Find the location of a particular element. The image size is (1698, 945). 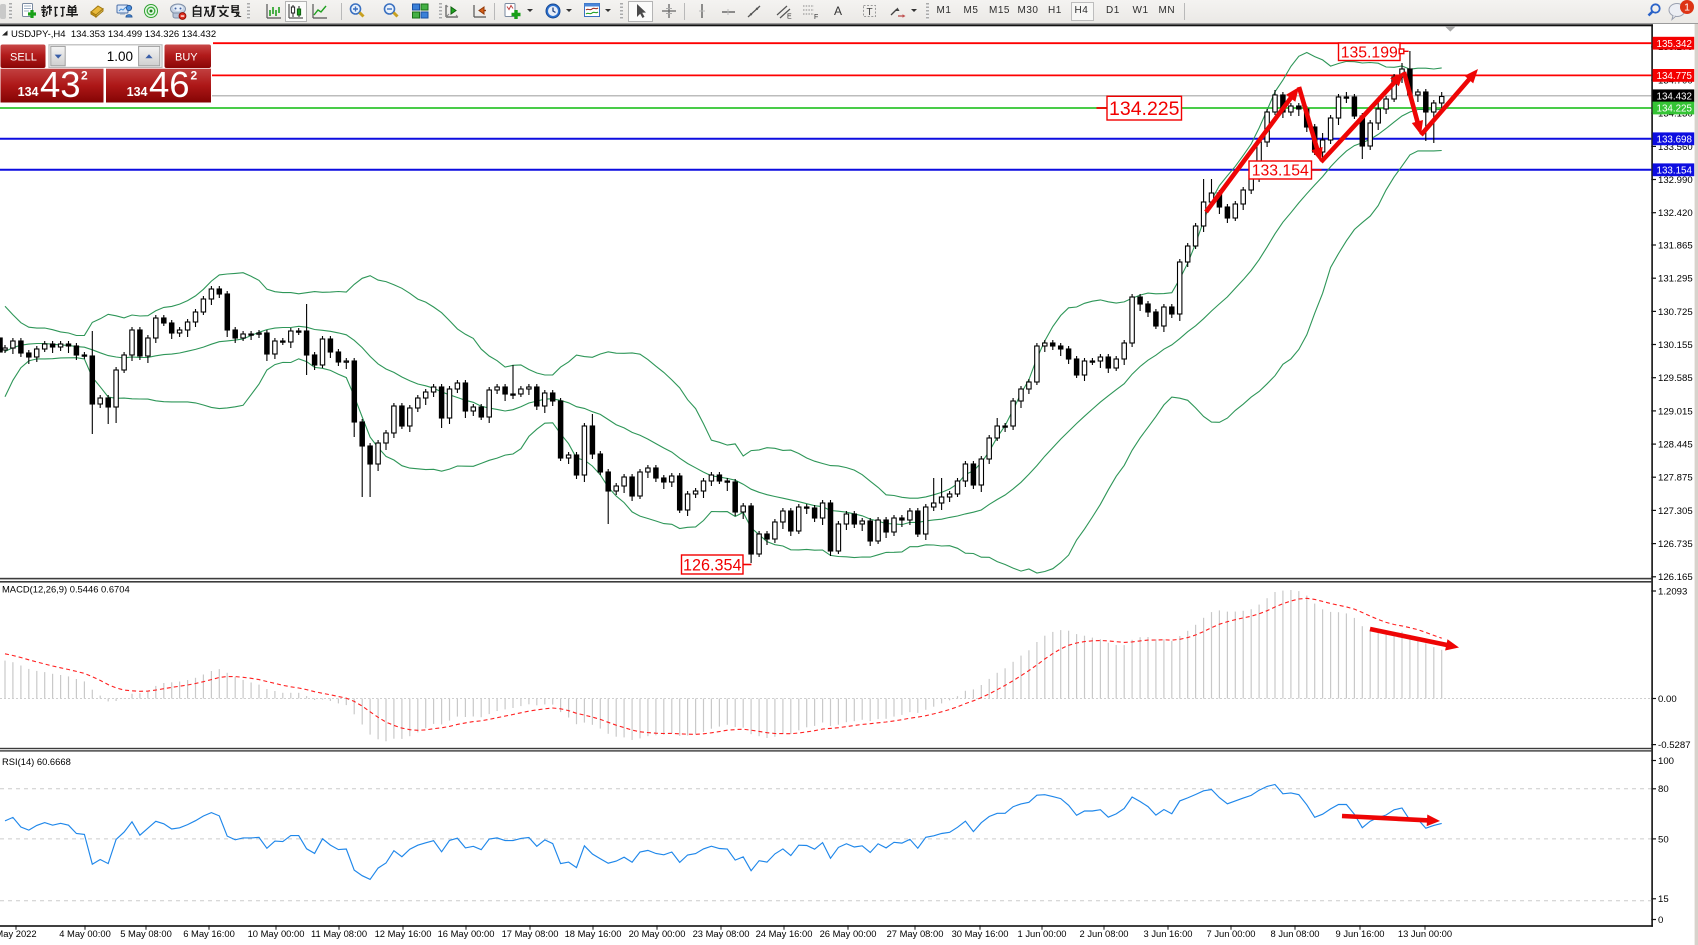

svg-text: 135.199 is located at coordinates (1369, 52).